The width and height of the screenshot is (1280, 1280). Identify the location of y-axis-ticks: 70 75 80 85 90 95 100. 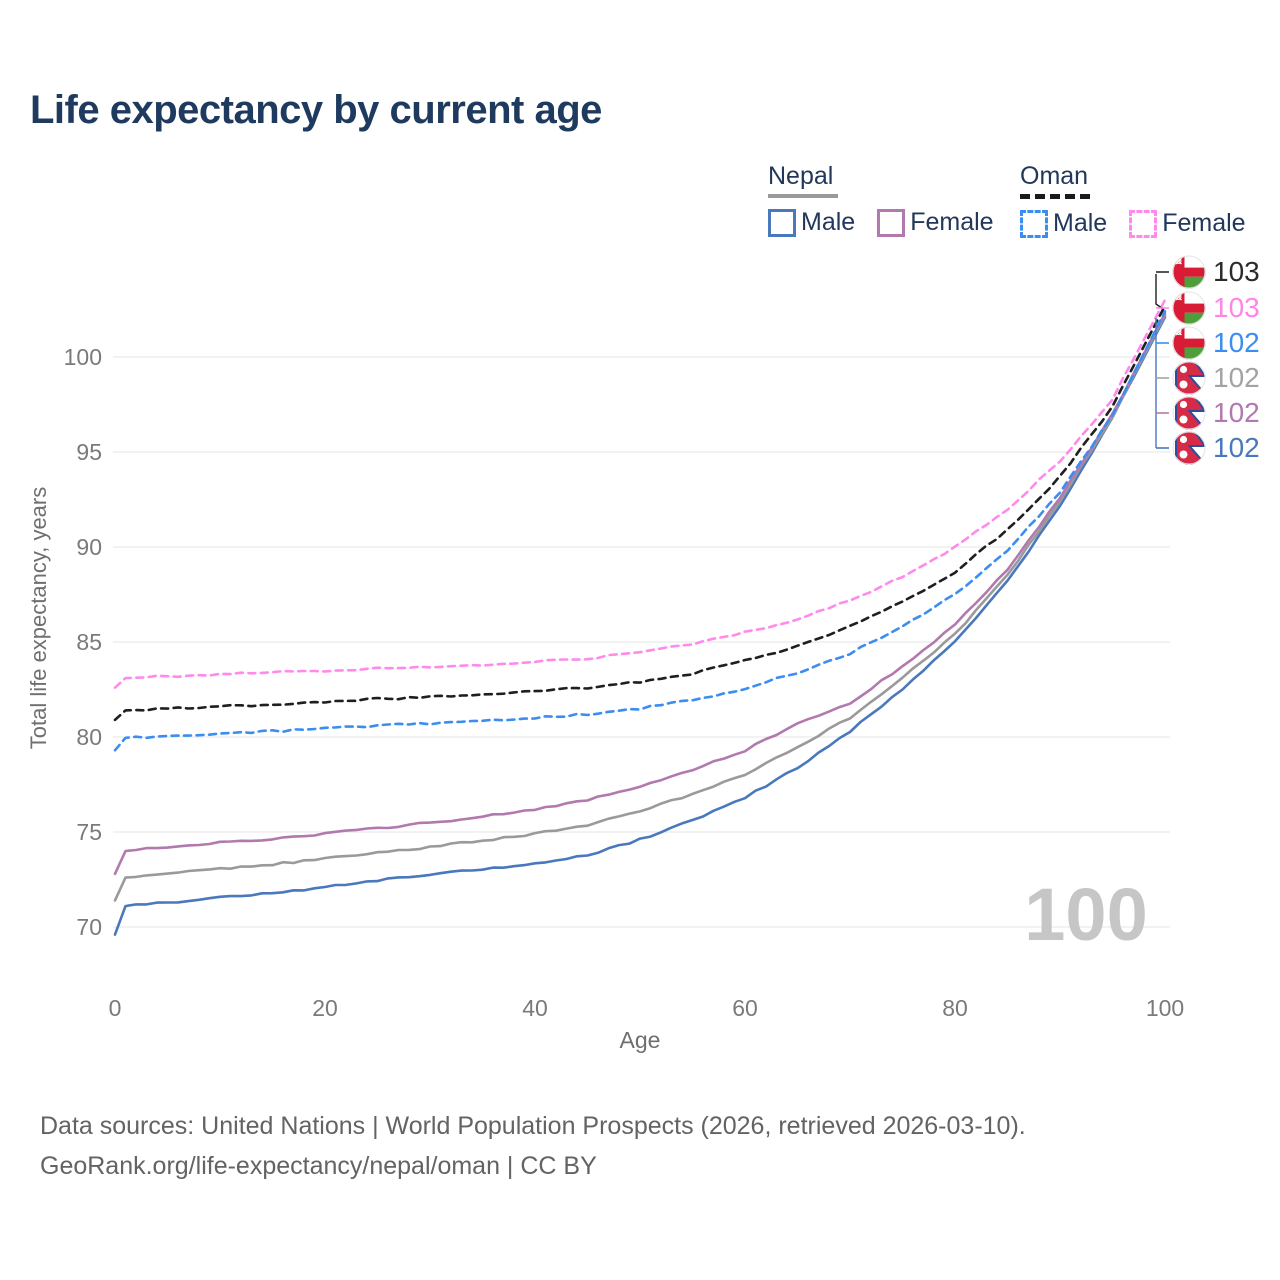
(83, 642).